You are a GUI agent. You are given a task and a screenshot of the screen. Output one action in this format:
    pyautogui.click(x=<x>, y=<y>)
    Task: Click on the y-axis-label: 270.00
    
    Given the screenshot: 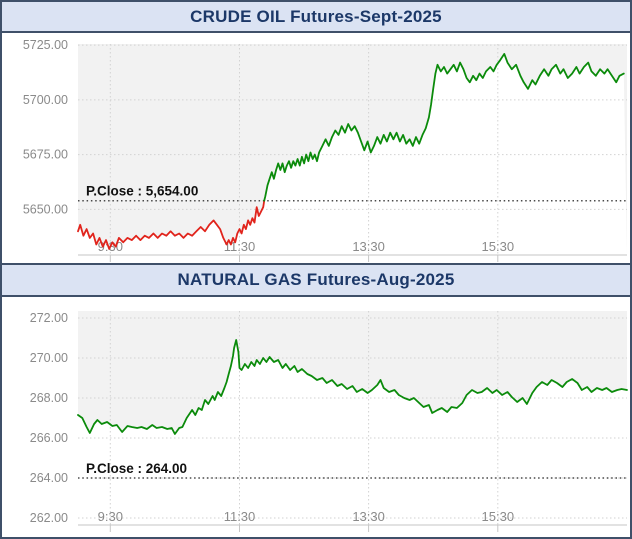 What is the action you would take?
    pyautogui.click(x=49, y=358)
    